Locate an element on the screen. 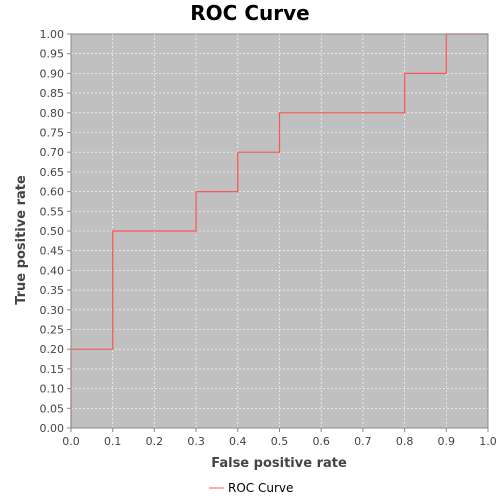 The width and height of the screenshot is (500, 500). x-tick-label: 0.5 is located at coordinates (280, 441).